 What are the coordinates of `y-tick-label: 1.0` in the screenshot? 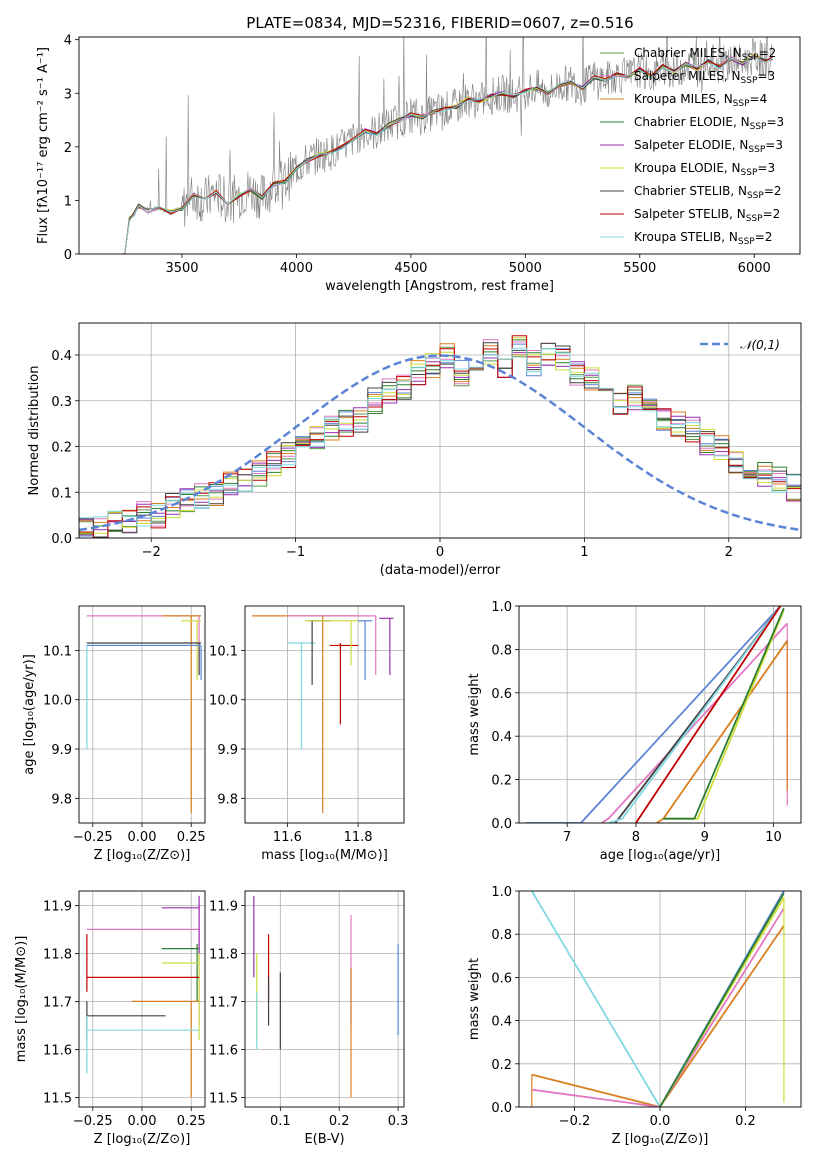 It's located at (501, 607).